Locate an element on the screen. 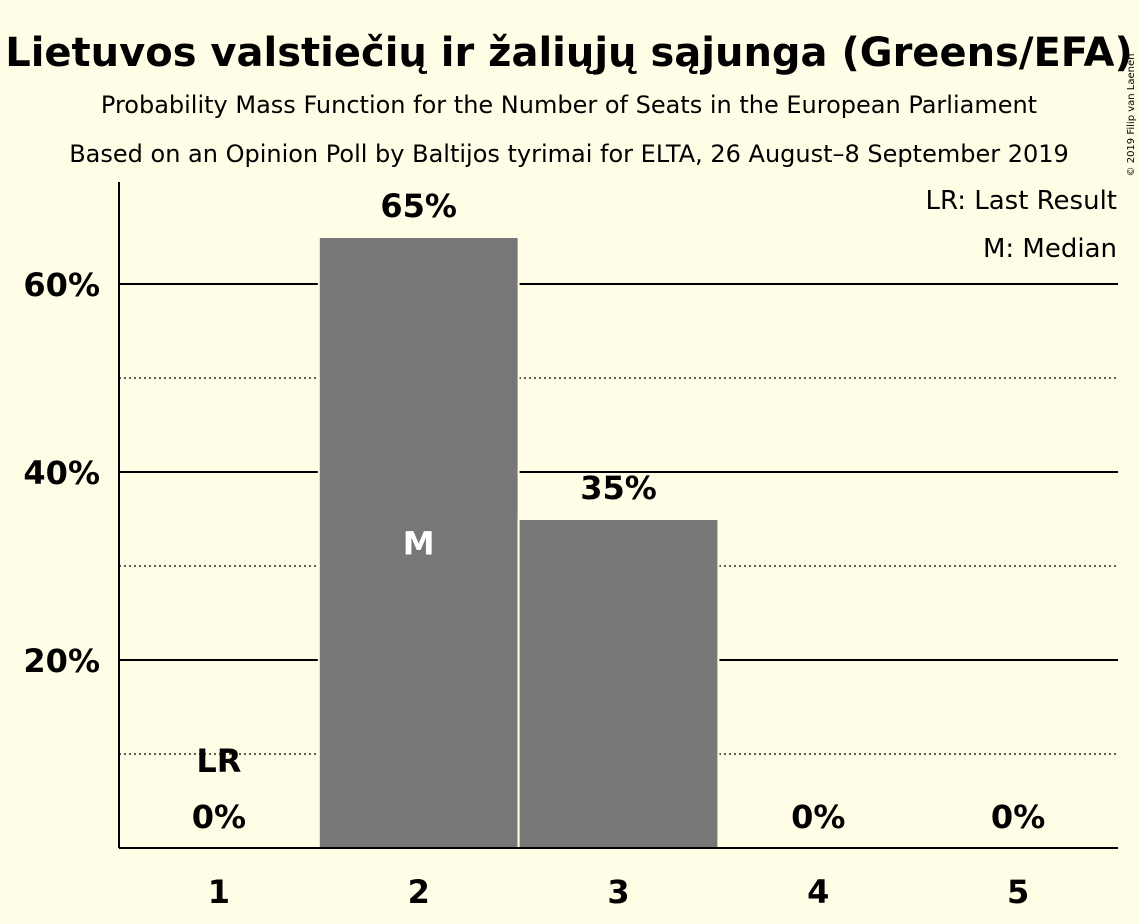  y-tick-label: 40% is located at coordinates (61, 473).